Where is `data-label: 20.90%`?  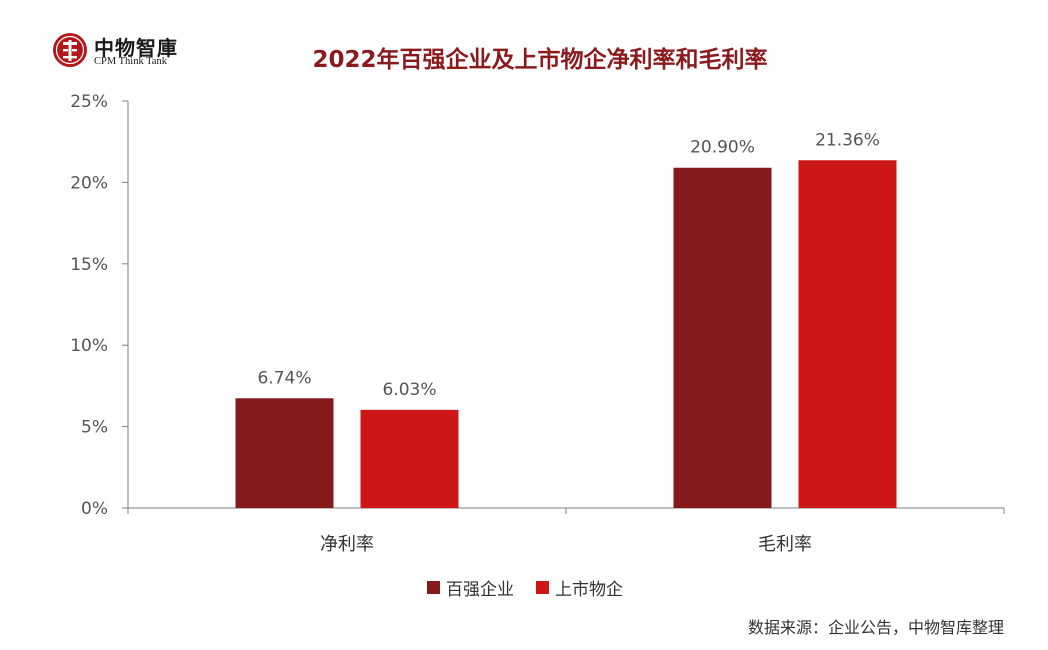
data-label: 20.90% is located at coordinates (722, 148).